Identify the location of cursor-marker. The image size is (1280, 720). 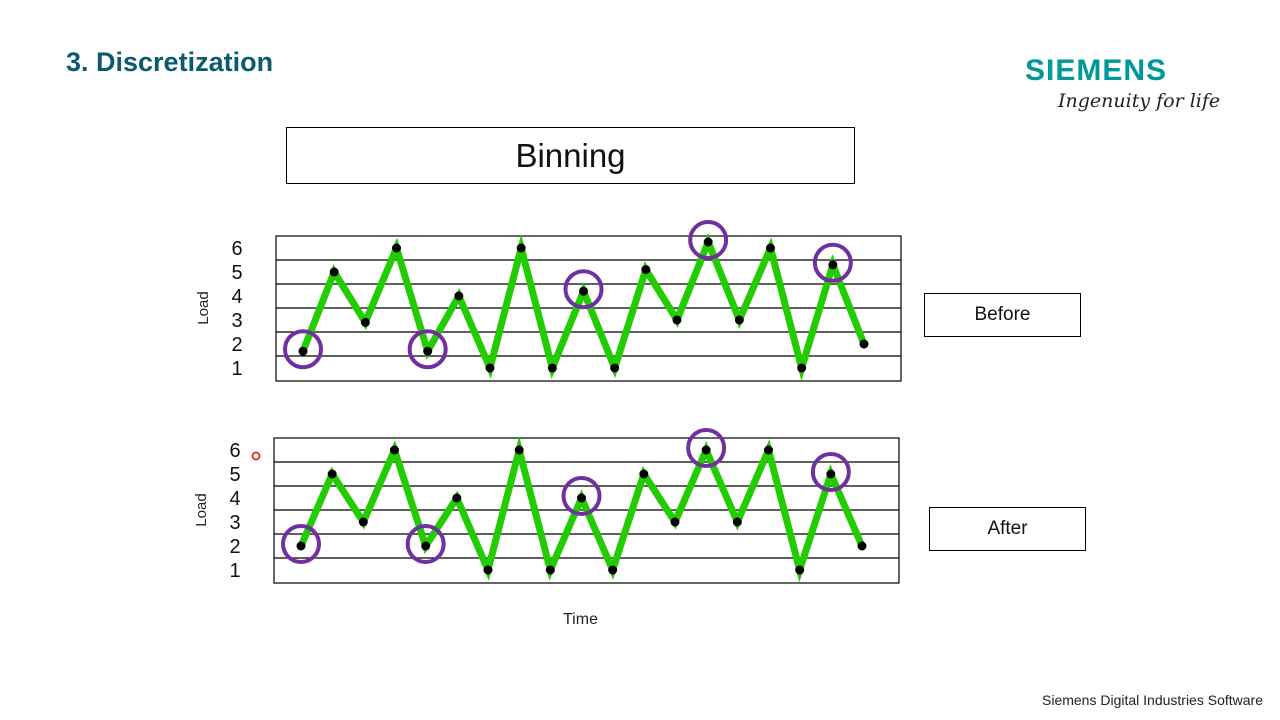
(256, 456).